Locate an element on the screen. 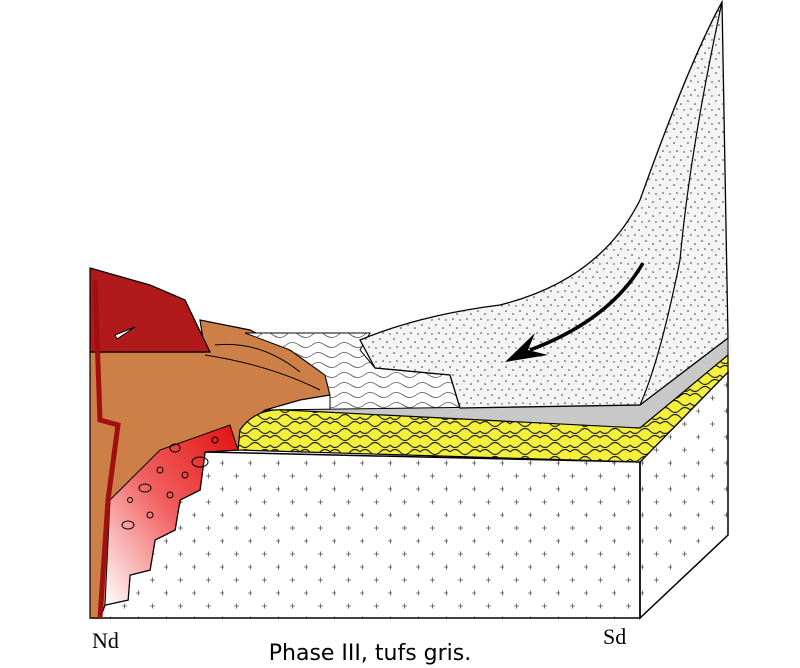 Image resolution: width=800 pixels, height=668 pixels. clasts is located at coordinates (170, 483).